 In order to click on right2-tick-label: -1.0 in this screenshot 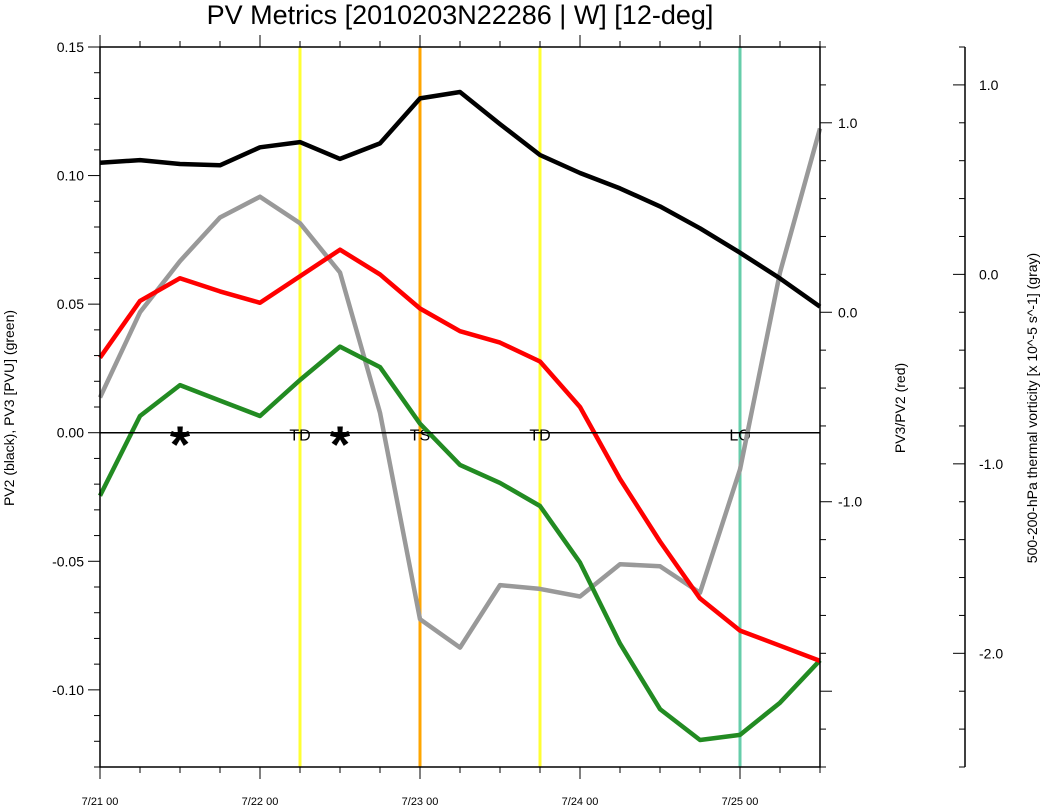, I will do `click(991, 464)`.